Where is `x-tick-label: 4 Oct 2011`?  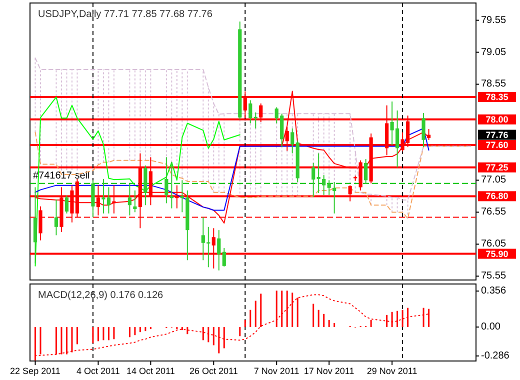
x-tick-label: 4 Oct 2011 is located at coordinates (98, 371).